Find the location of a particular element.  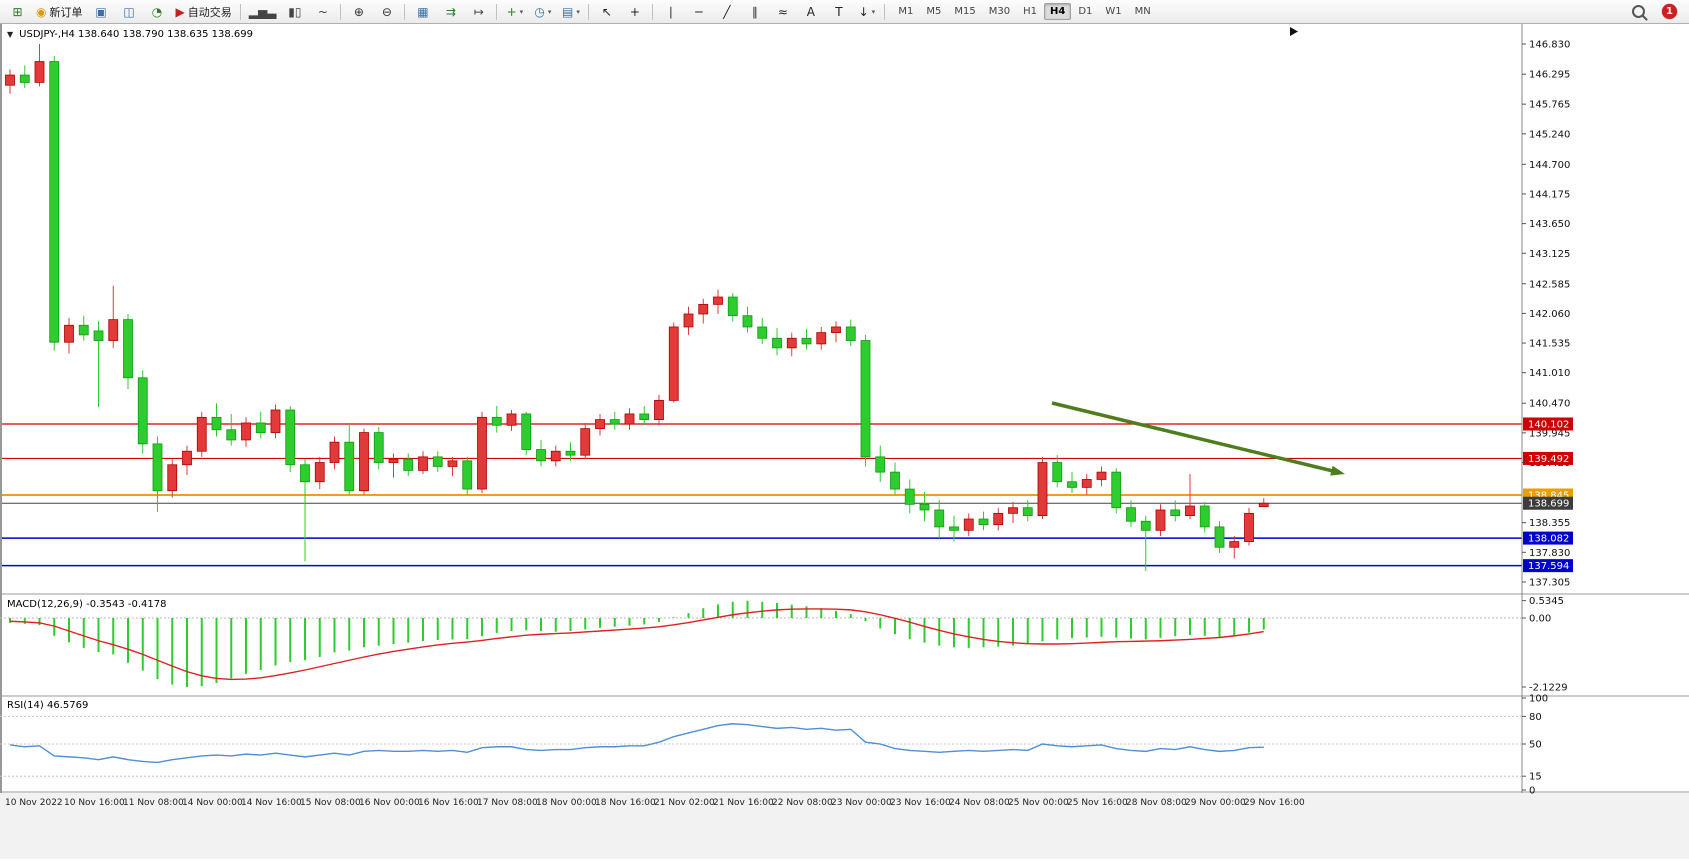

indicators-button: + ▾ is located at coordinates (514, 11).